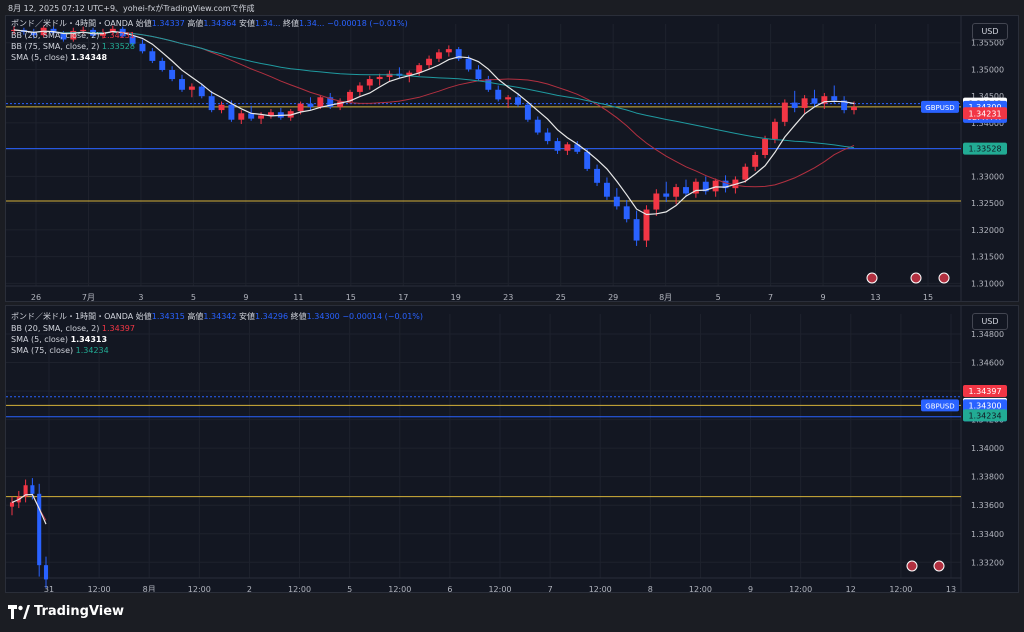 The image size is (1024, 632). What do you see at coordinates (987, 176) in the screenshot?
I see `y-tick-label: 1.33000` at bounding box center [987, 176].